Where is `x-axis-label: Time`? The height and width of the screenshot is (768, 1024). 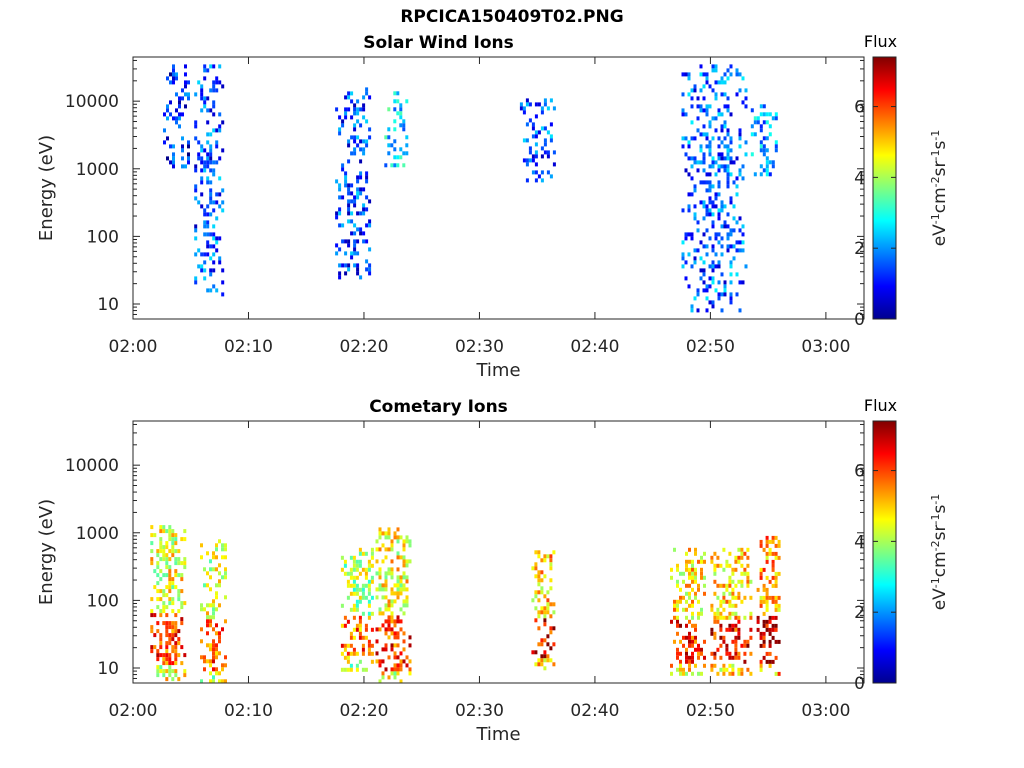 x-axis-label: Time is located at coordinates (497, 370).